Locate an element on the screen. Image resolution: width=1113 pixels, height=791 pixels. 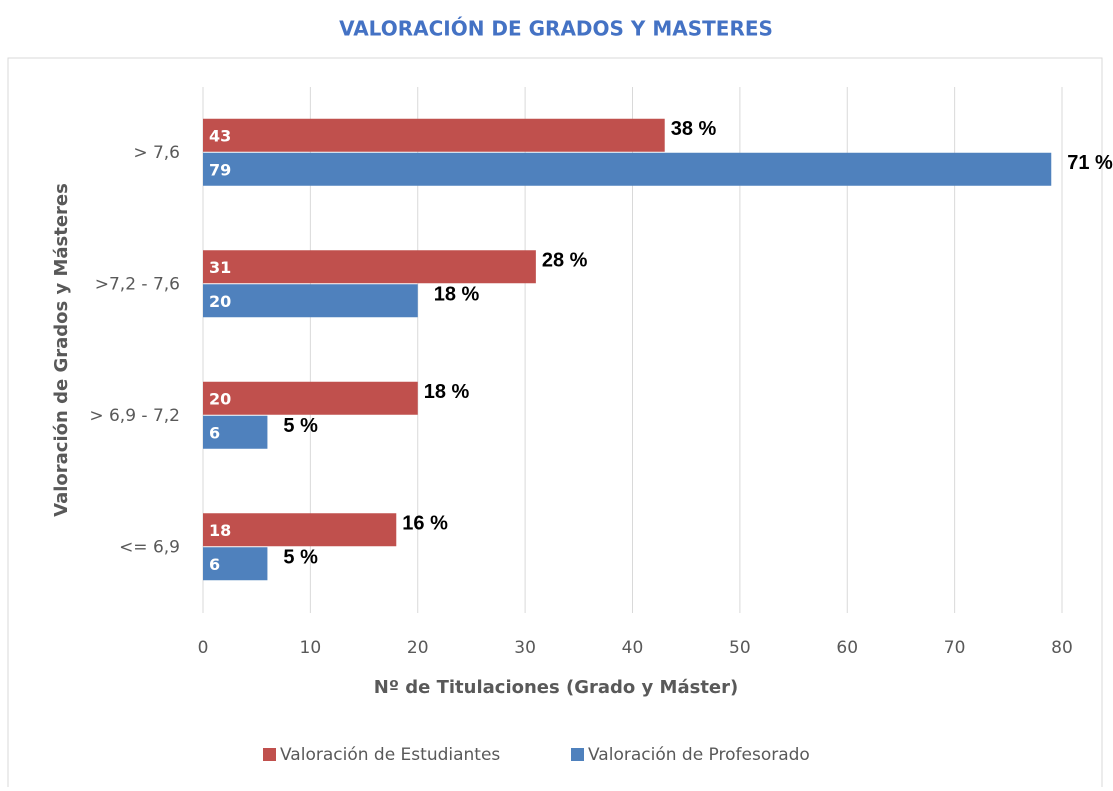
x-tick-label: 70 is located at coordinates (955, 648).